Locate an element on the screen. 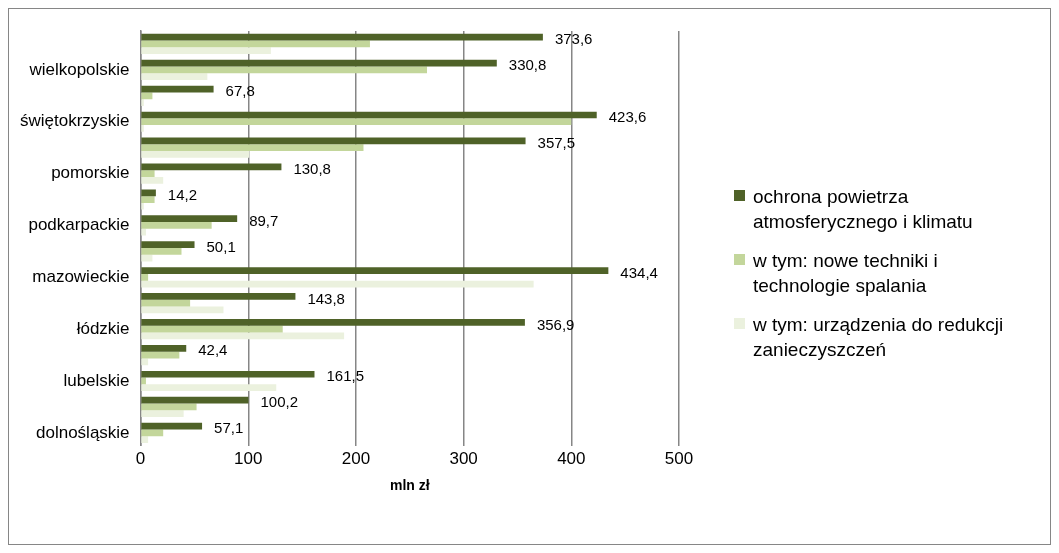 The width and height of the screenshot is (1059, 553). data-label: 57,1 is located at coordinates (229, 428).